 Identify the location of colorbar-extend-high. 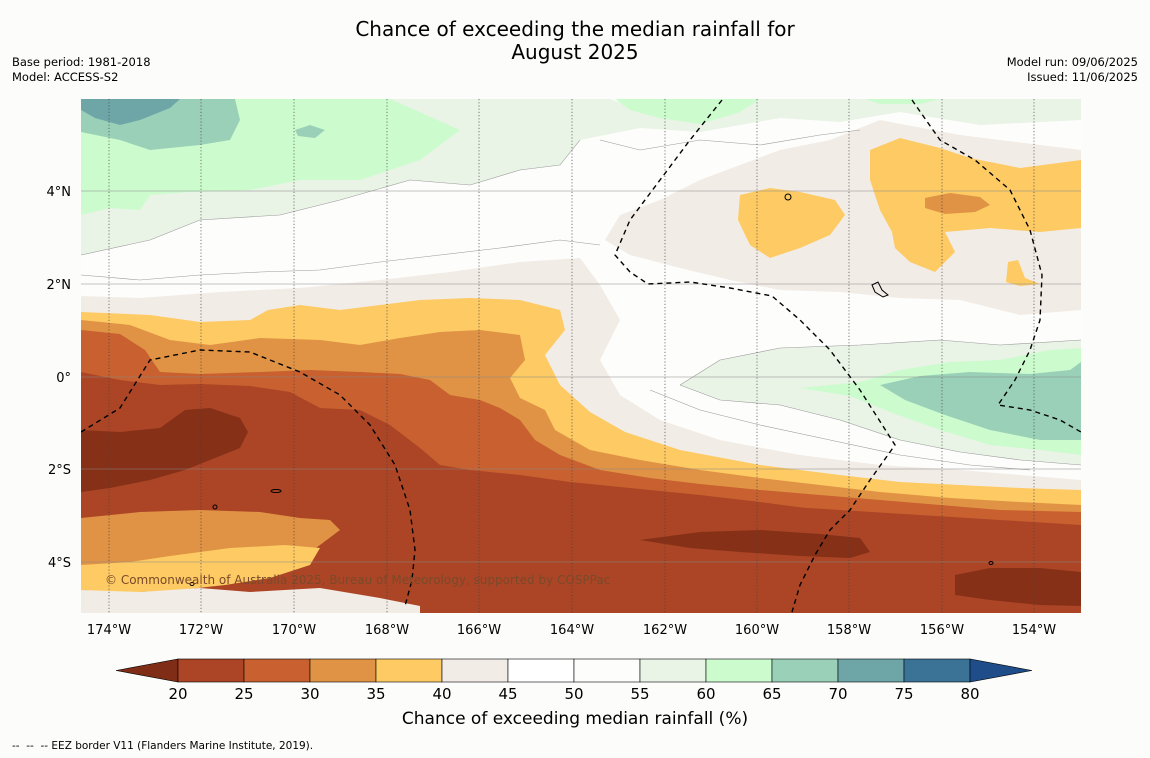
(1001, 670).